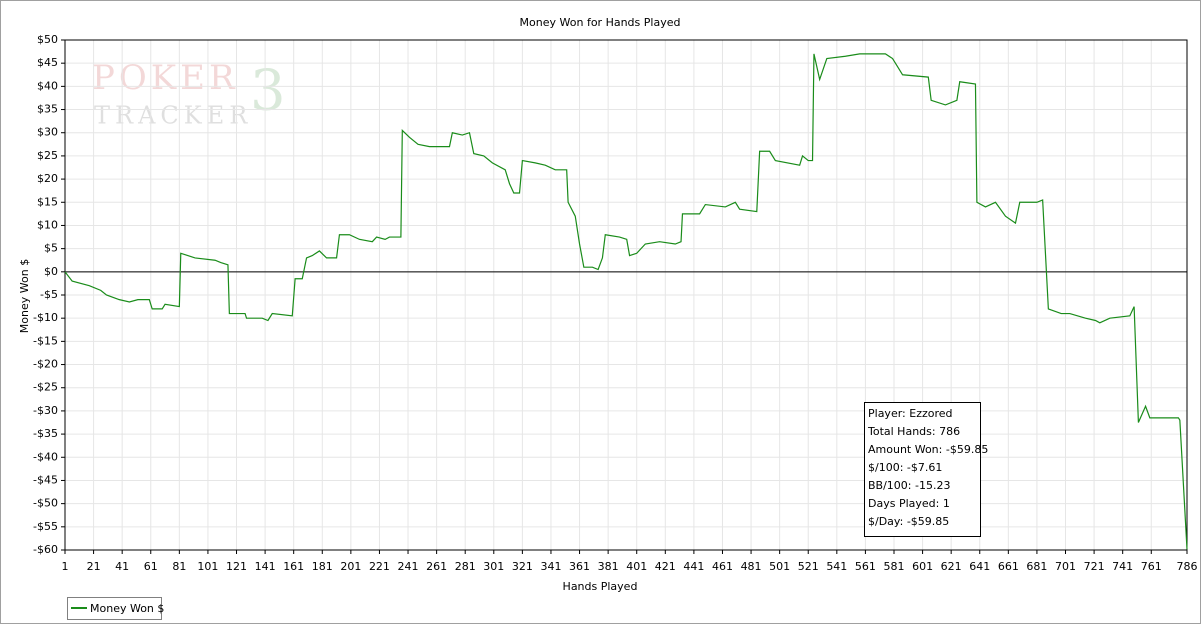 This screenshot has height=624, width=1201. Describe the element at coordinates (636, 566) in the screenshot. I see `x-tick-label: 401` at that location.